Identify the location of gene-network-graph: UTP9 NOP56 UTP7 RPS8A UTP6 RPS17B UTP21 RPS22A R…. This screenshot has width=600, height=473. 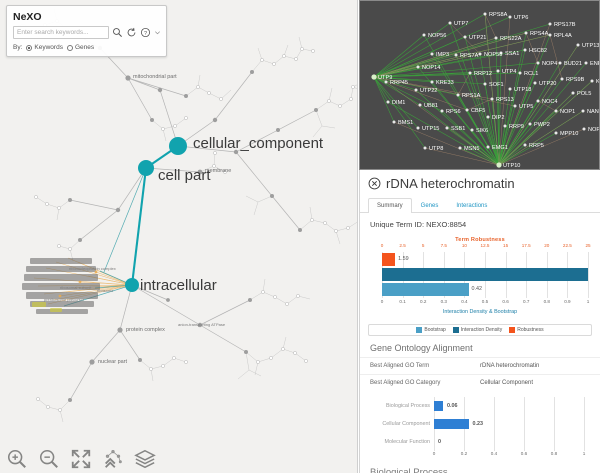
(480, 85).